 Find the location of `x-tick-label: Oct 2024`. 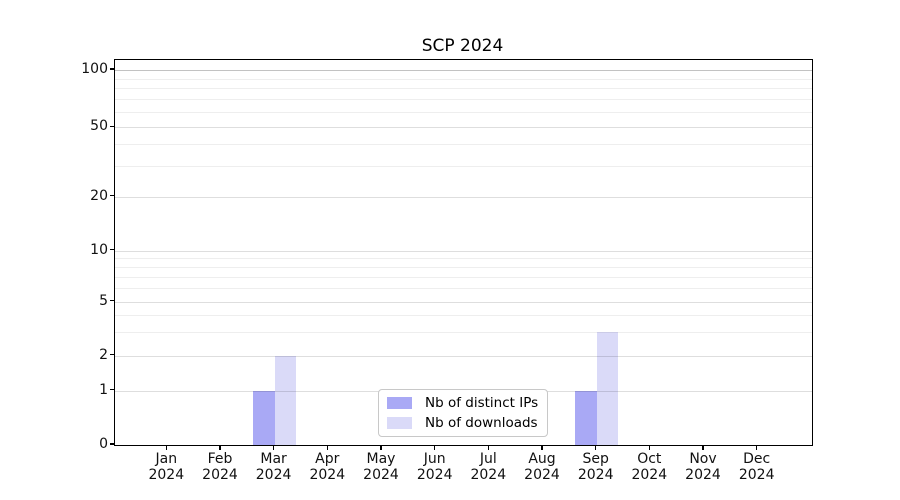

x-tick-label: Oct 2024 is located at coordinates (649, 467).